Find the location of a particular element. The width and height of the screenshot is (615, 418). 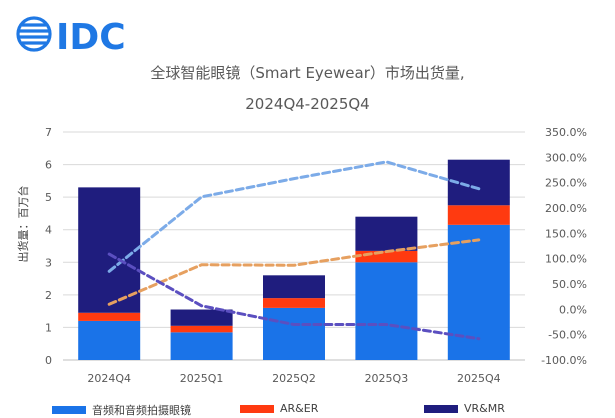

y2-tick-label: 300.0% is located at coordinates (566, 157).